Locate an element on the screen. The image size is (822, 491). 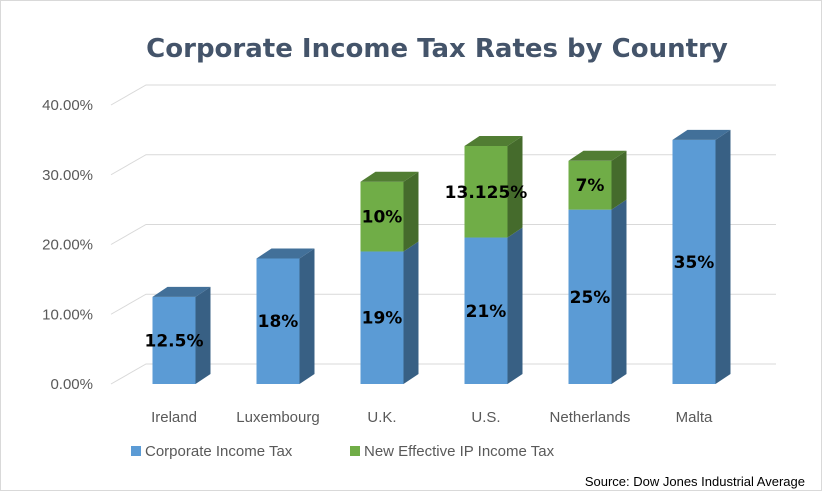
data-label: 12.5% is located at coordinates (174, 341).